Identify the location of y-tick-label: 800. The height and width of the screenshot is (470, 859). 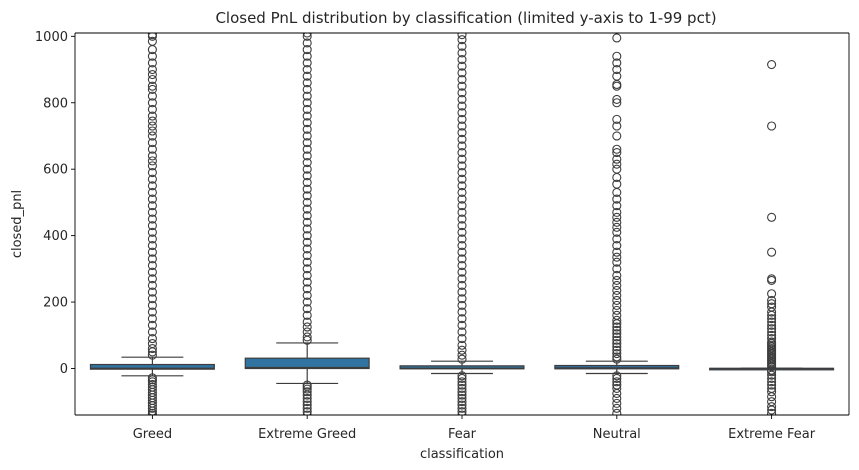
(55, 103).